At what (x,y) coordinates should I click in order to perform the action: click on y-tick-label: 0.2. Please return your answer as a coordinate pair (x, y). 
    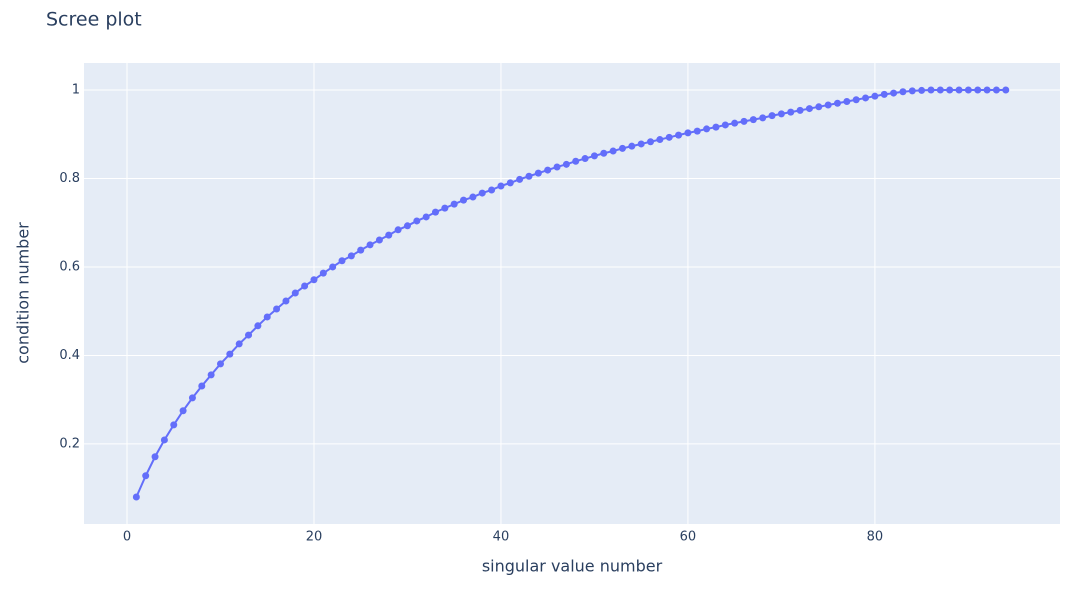
    Looking at the image, I should click on (69, 443).